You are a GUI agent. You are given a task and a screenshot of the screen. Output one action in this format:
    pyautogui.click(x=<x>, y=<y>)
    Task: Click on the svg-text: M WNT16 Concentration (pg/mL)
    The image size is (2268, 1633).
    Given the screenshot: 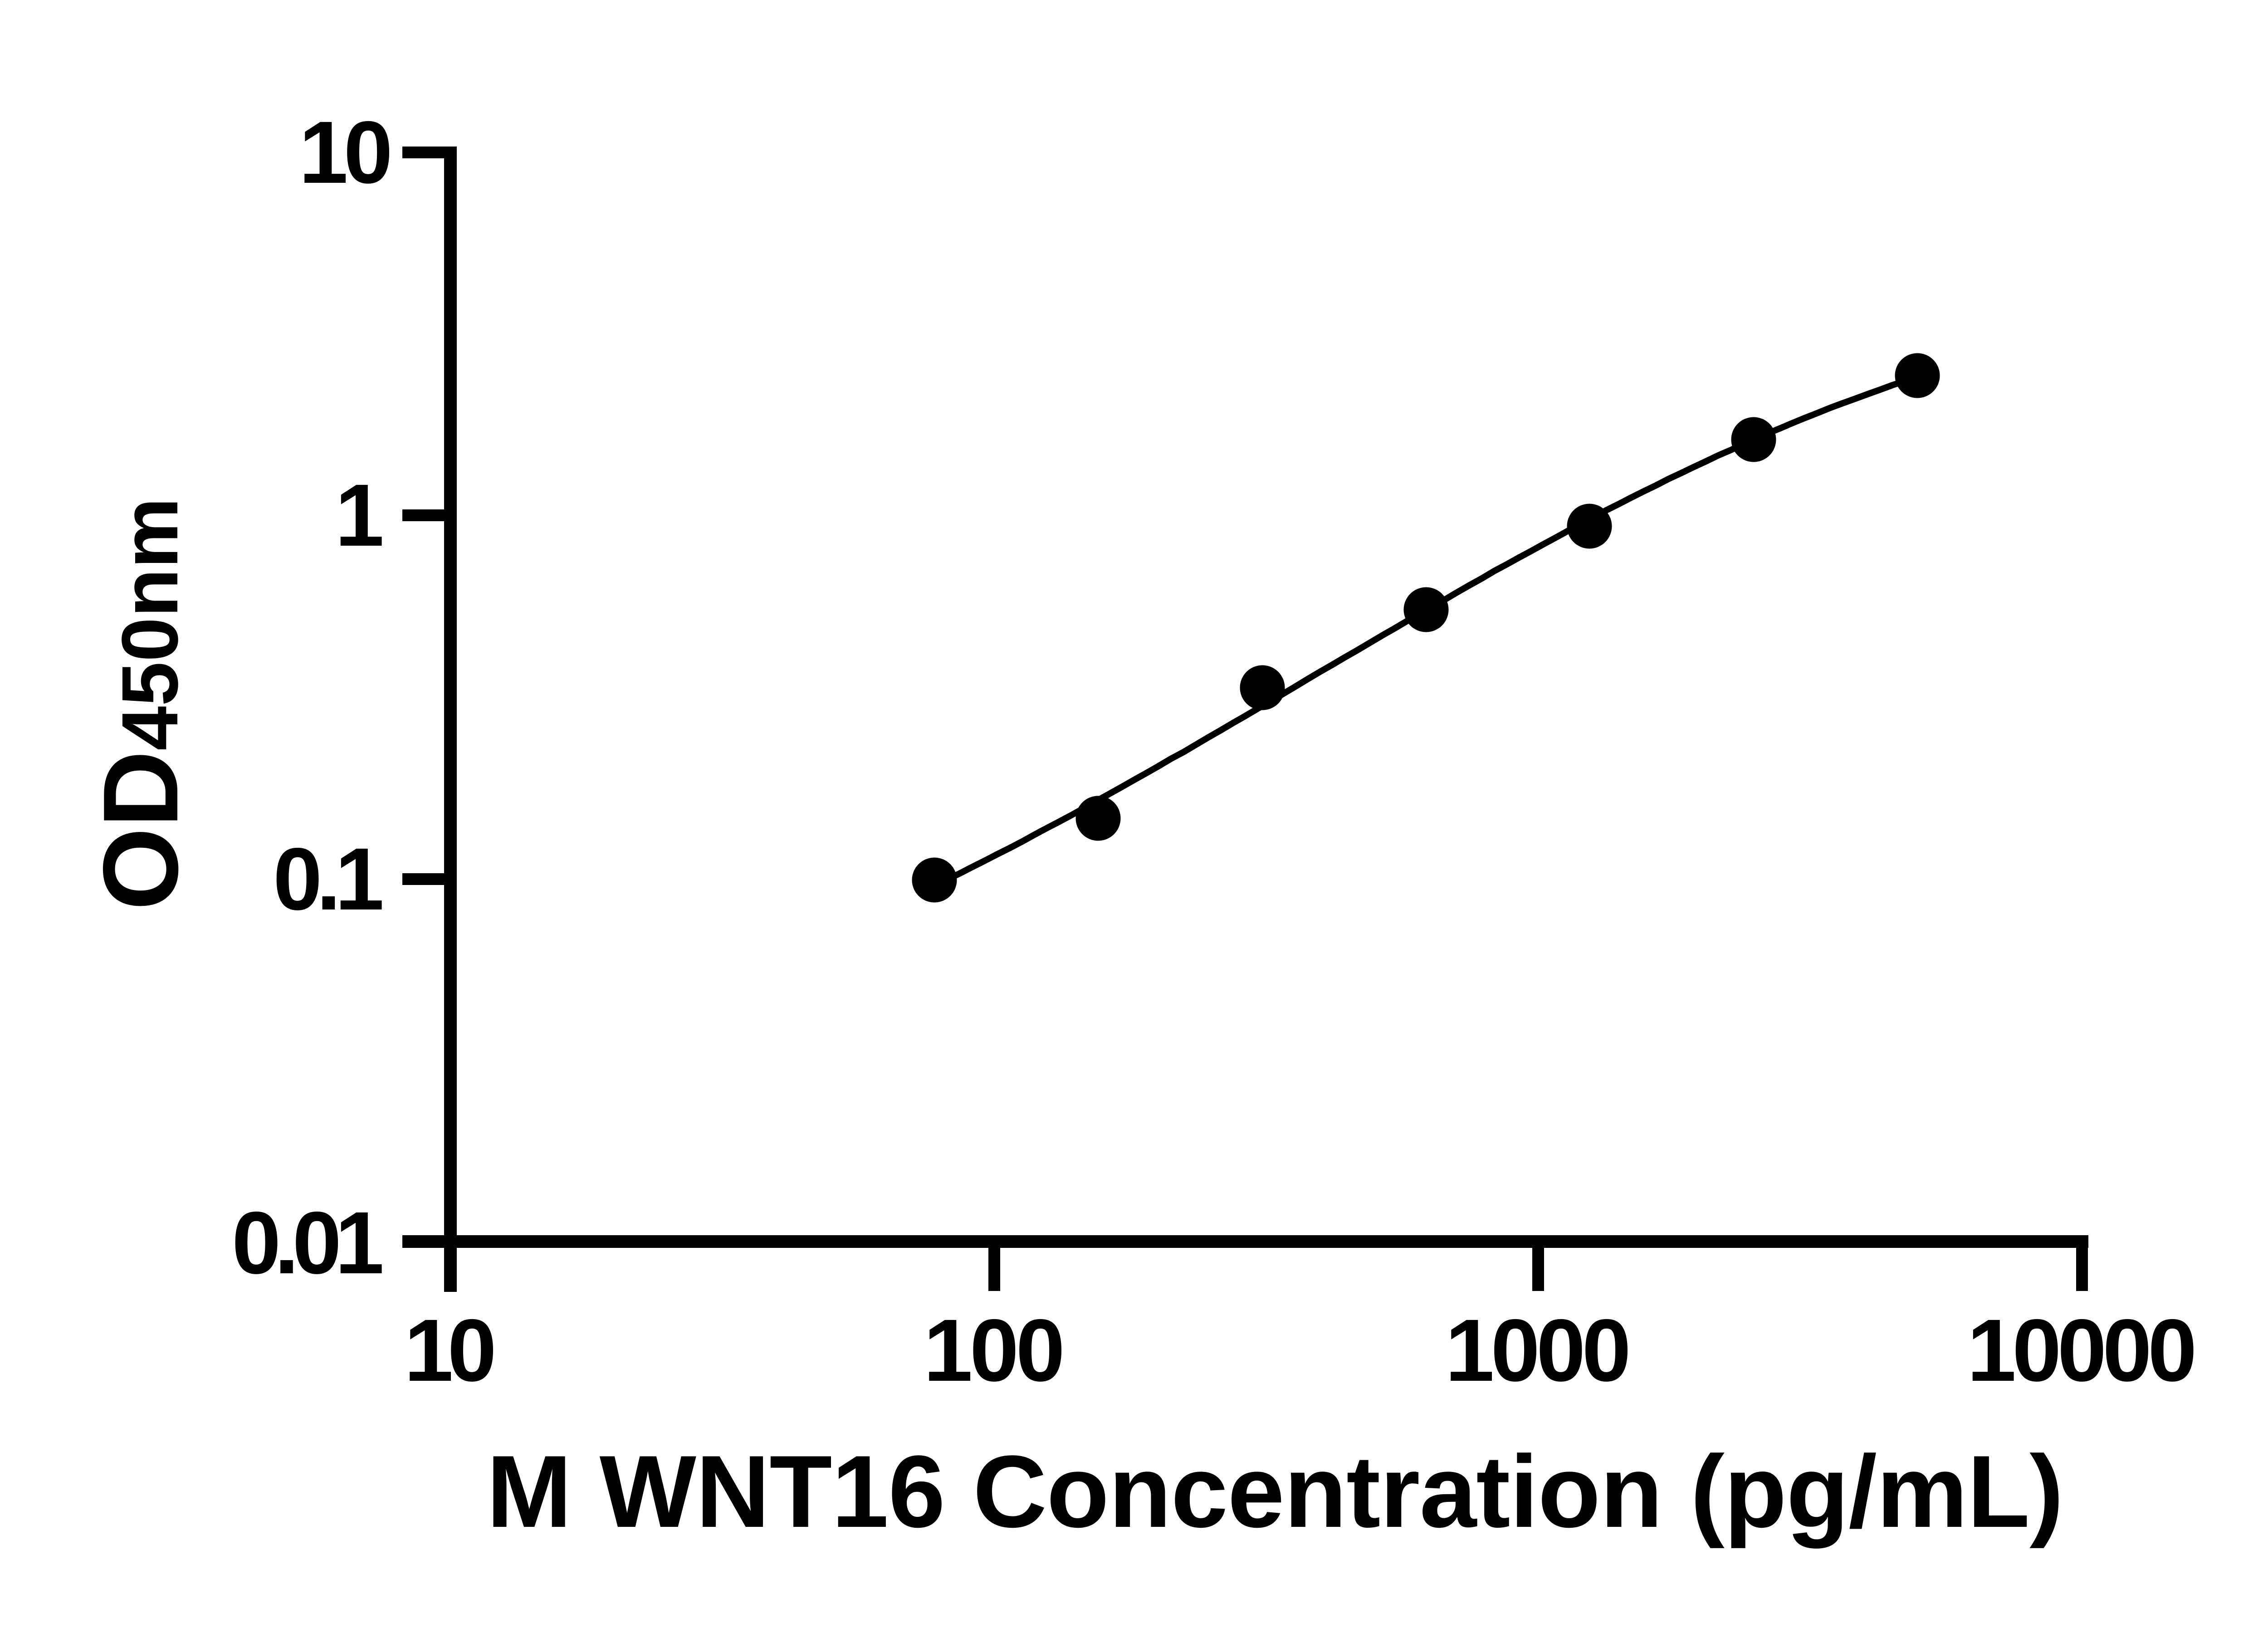 What is the action you would take?
    pyautogui.click(x=1275, y=1491)
    